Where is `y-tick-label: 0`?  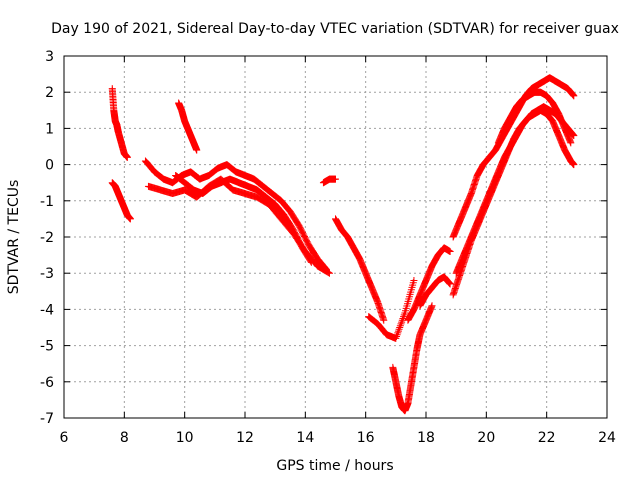
y-tick-label: 0 is located at coordinates (49, 166).